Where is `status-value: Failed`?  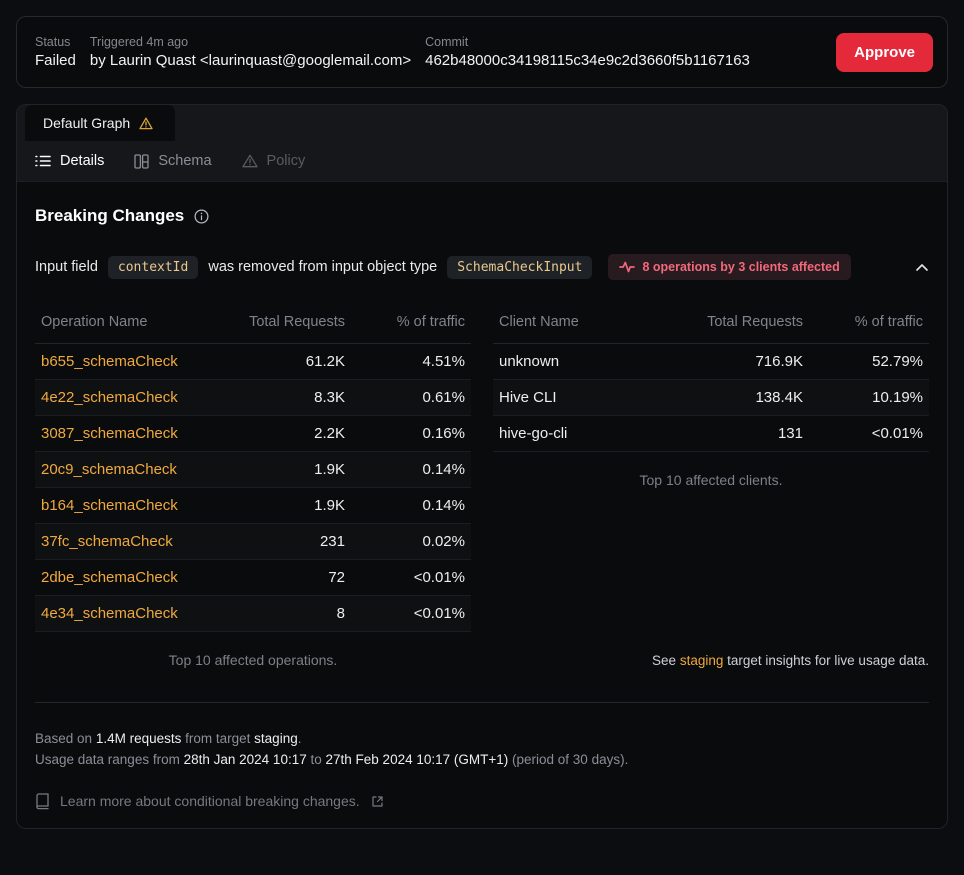 status-value: Failed is located at coordinates (55, 60).